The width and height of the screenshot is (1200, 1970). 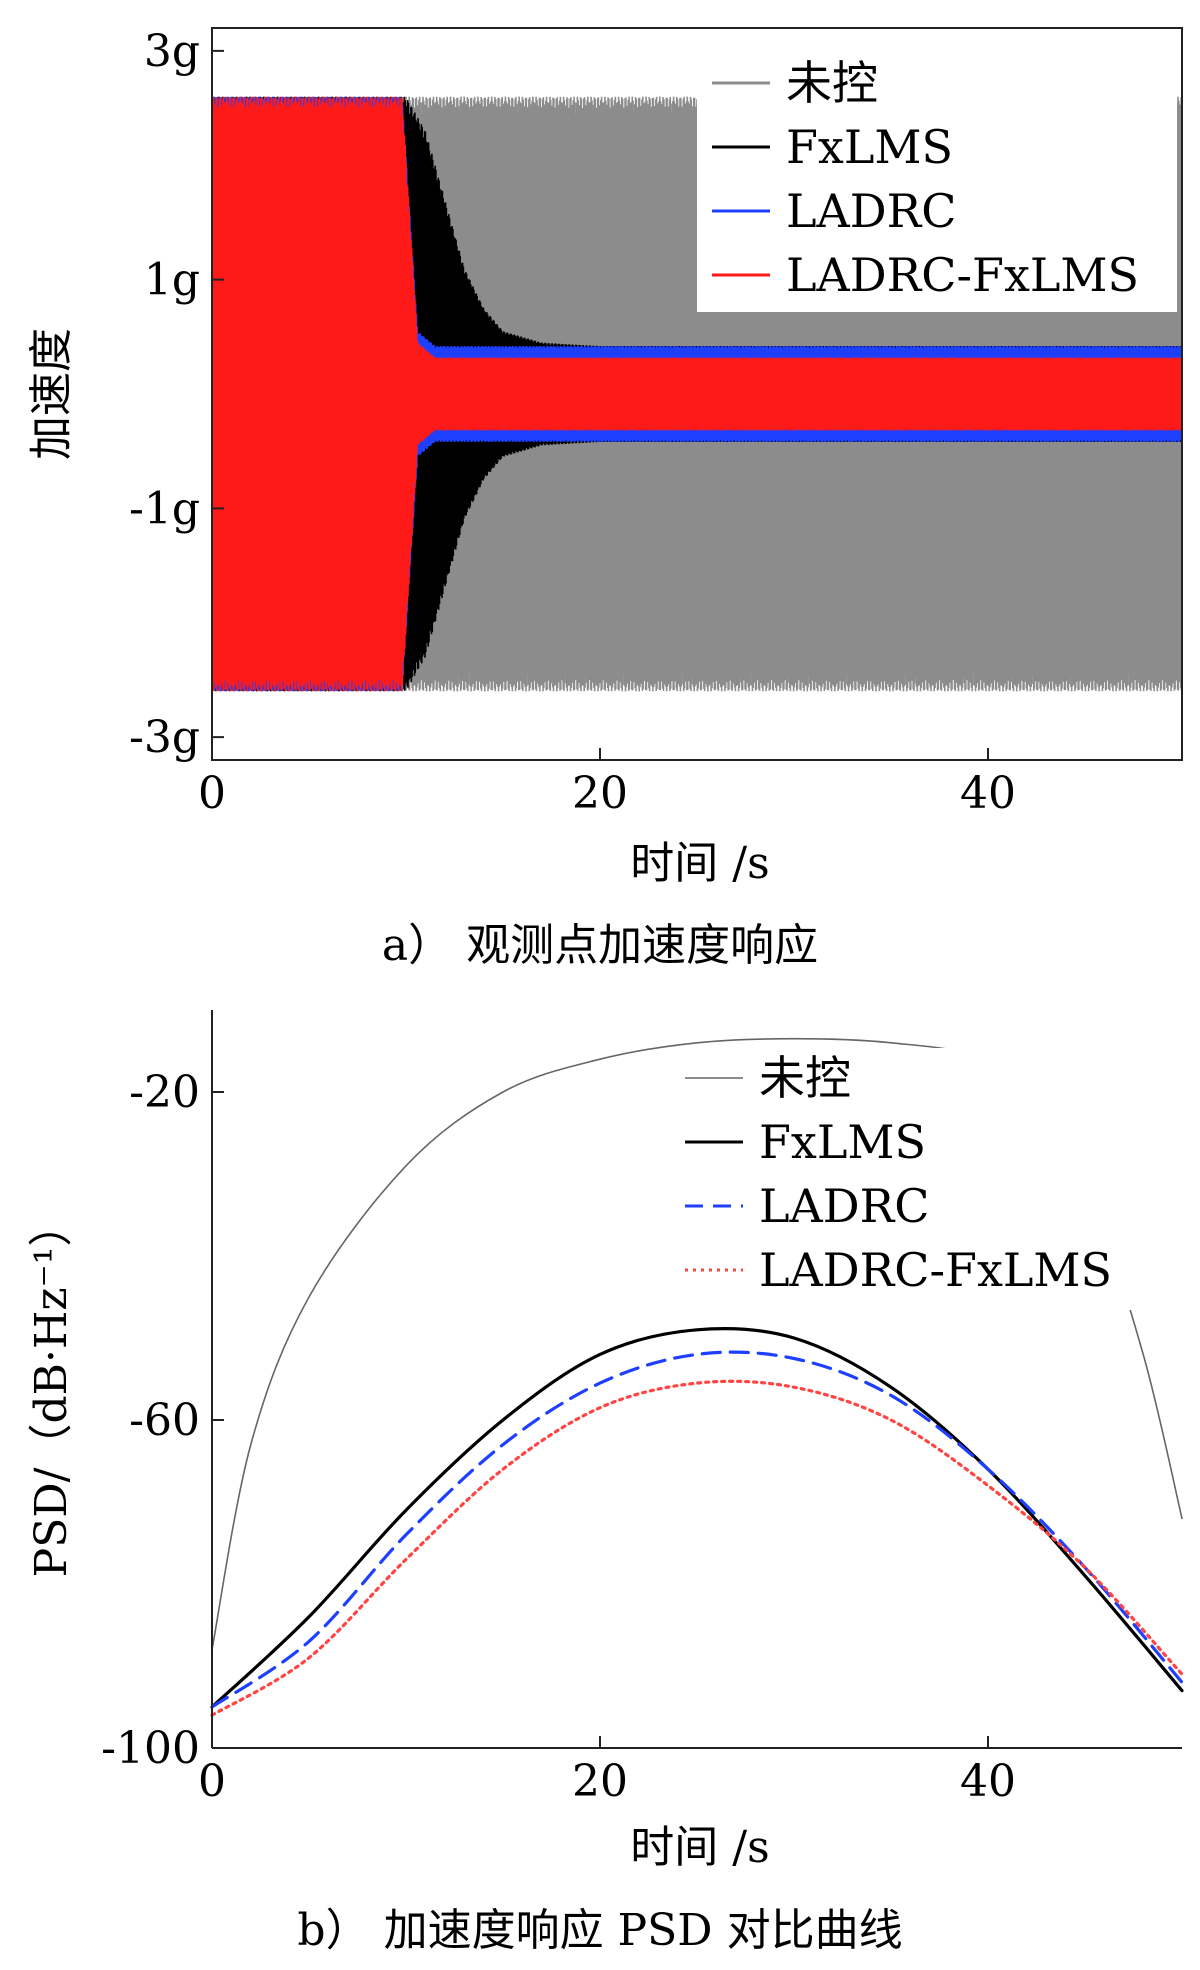 I want to click on panel-b-legend-box, so click(x=925, y=1179).